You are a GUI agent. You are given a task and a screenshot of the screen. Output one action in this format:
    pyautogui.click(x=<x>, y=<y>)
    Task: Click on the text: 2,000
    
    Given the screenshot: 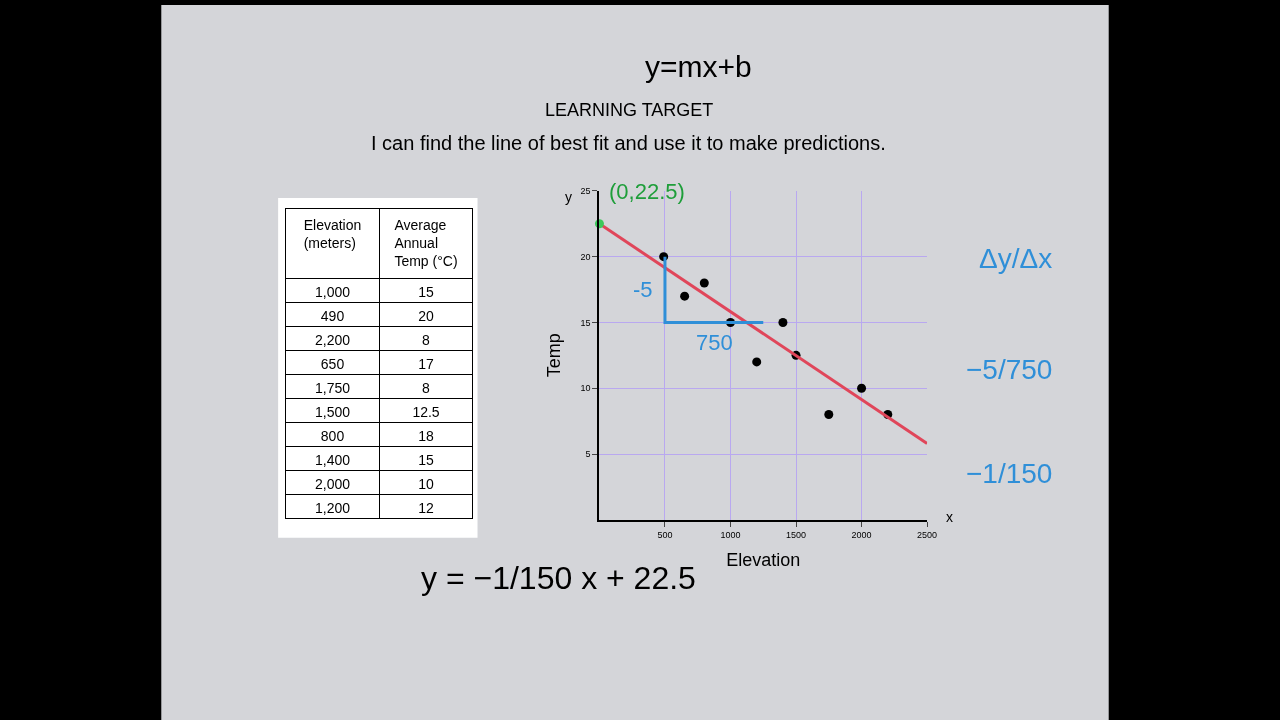 What is the action you would take?
    pyautogui.click(x=332, y=484)
    